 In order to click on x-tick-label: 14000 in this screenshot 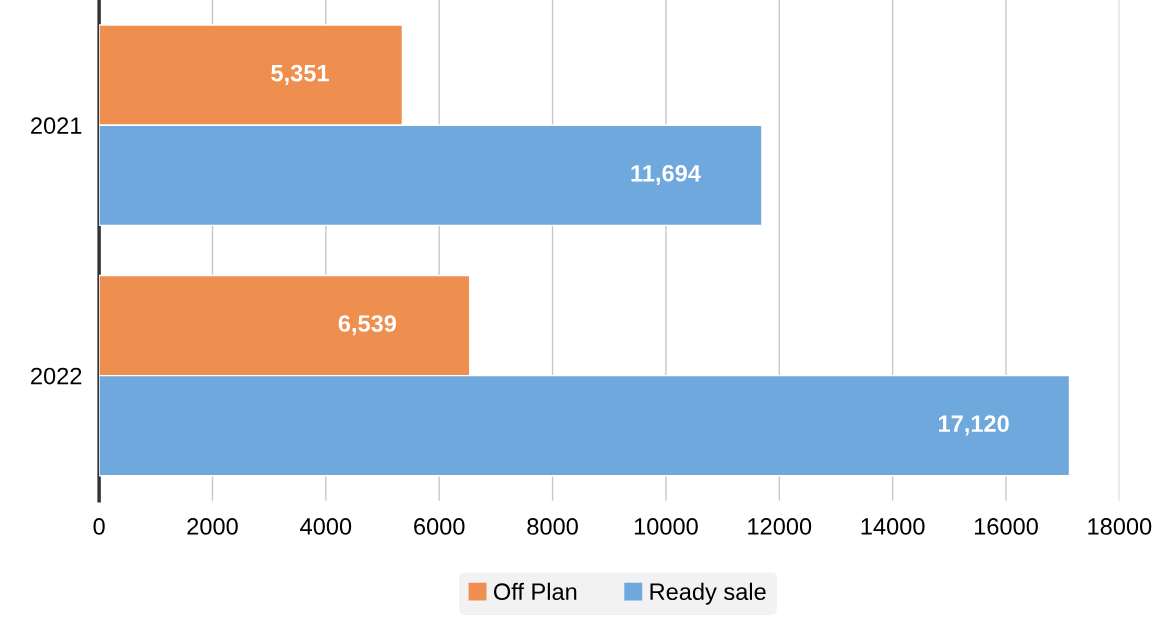, I will do `click(893, 526)`.